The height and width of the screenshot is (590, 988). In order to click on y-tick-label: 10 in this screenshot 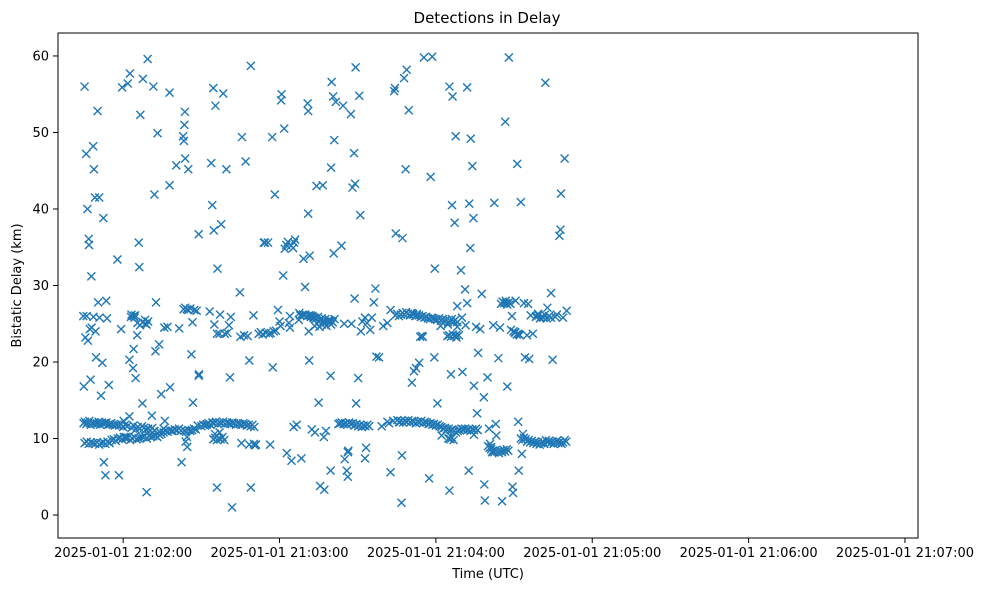, I will do `click(40, 439)`.